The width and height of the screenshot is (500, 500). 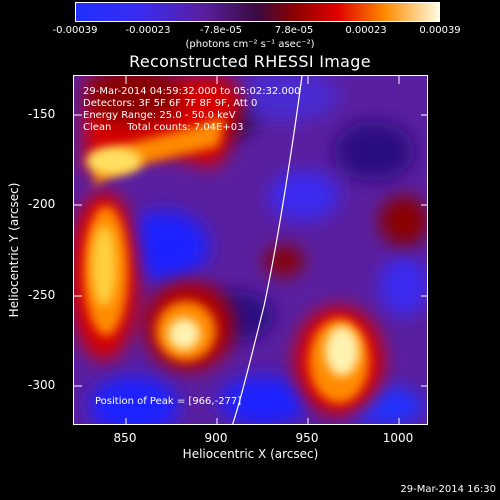 What do you see at coordinates (170, 103) in the screenshot?
I see `detectors-text: Detectors: 3F 5F 6F 7F 8F 9F, Att 0` at bounding box center [170, 103].